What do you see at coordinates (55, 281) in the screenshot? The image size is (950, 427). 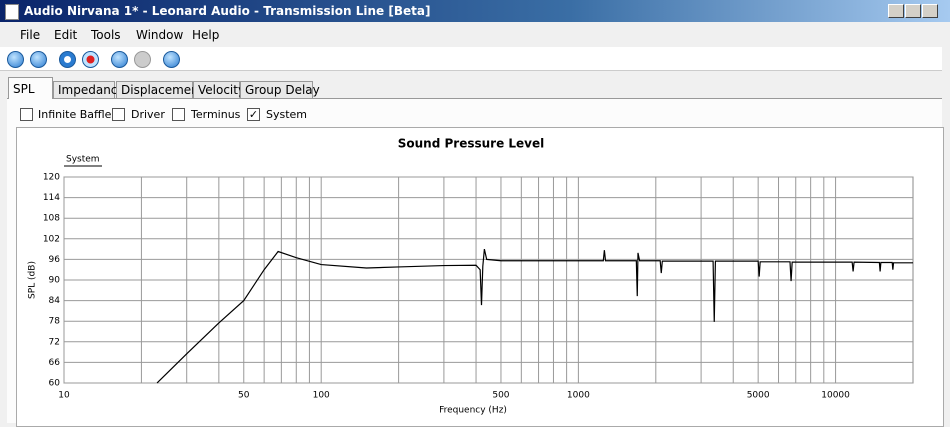 I see `y-tick-label: 90` at bounding box center [55, 281].